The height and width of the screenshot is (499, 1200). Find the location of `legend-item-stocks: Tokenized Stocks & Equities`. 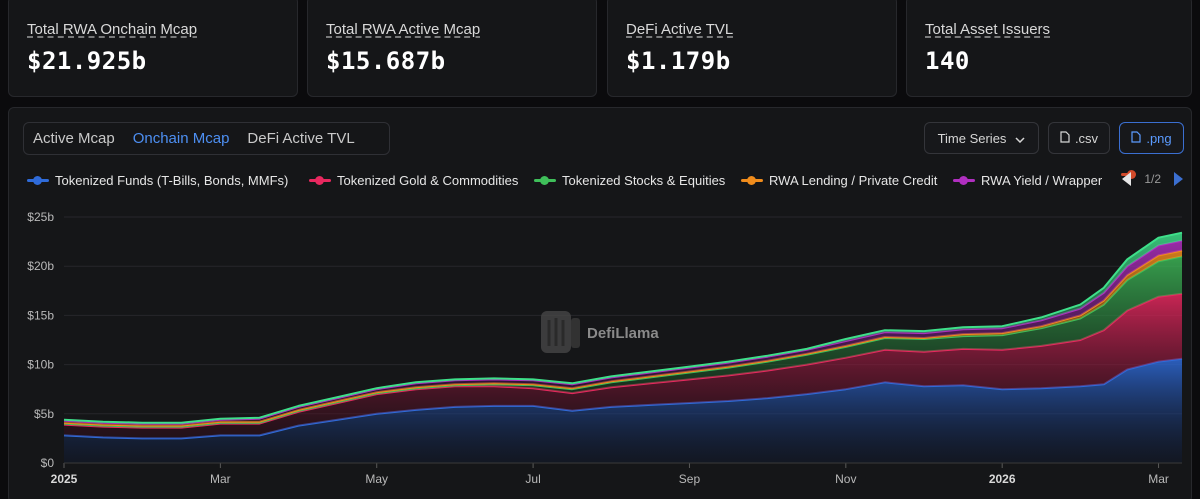

legend-item-stocks: Tokenized Stocks & Equities is located at coordinates (629, 180).